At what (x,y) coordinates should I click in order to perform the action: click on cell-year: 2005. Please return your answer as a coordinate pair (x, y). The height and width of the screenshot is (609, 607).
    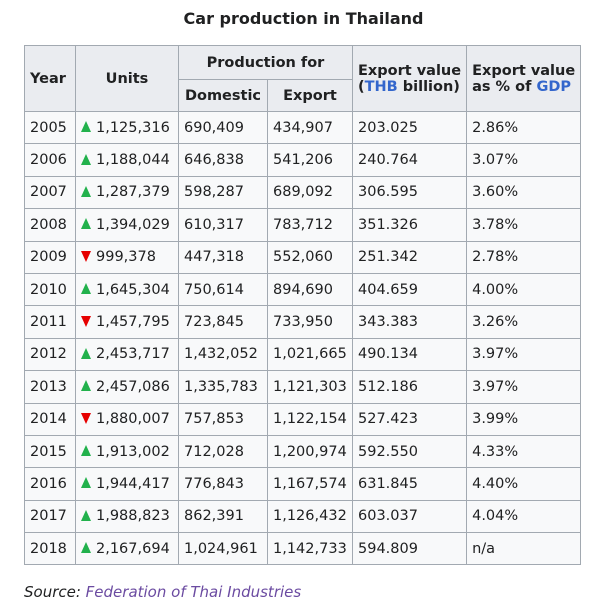
    Looking at the image, I should click on (50, 127).